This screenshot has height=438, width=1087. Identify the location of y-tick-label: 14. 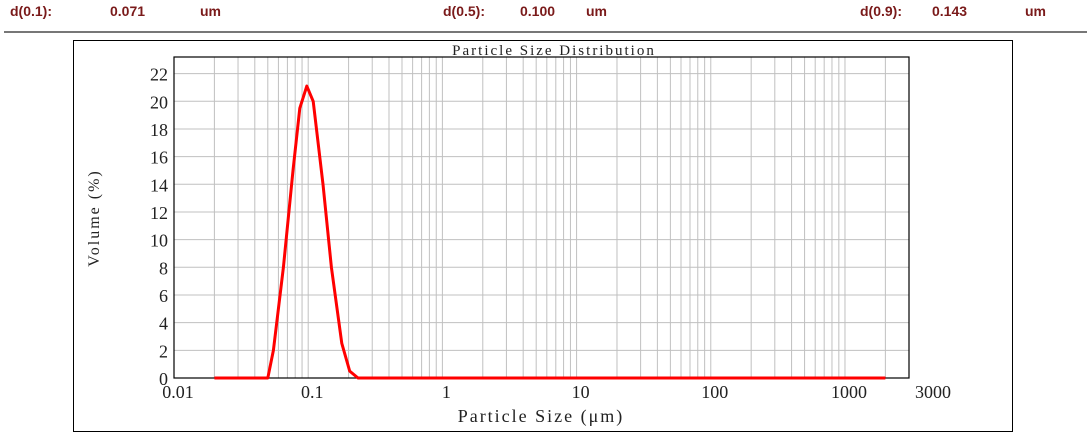
(159, 185).